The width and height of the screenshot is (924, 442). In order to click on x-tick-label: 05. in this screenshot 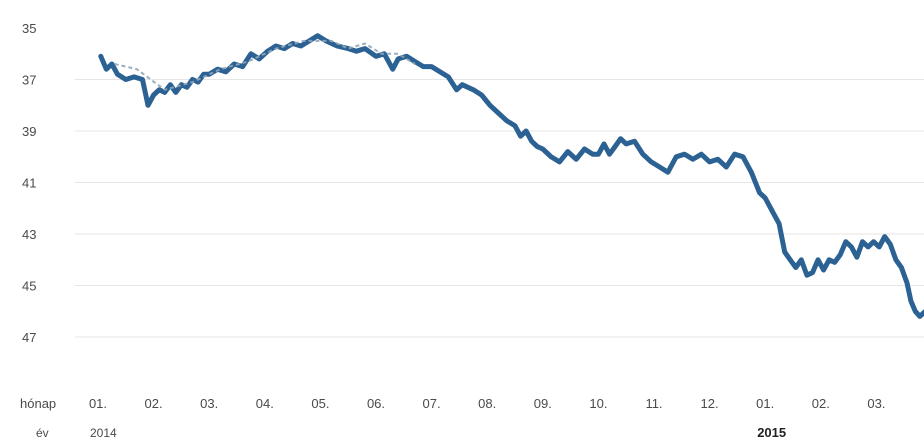, I will do `click(320, 403)`.